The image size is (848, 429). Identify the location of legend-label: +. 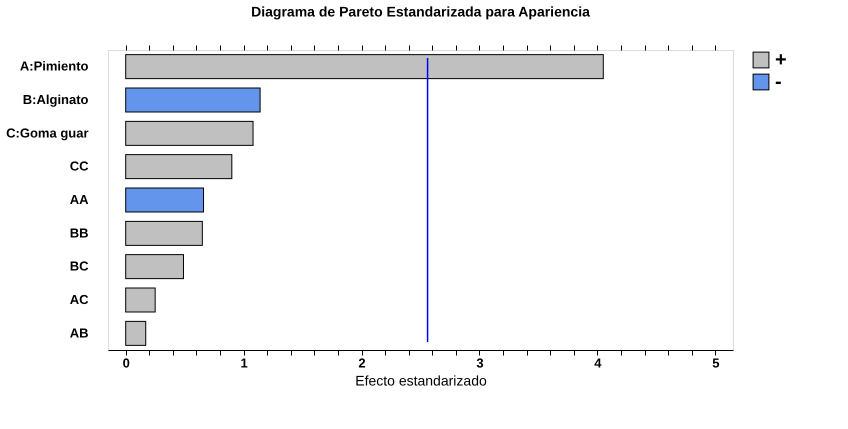
(781, 60).